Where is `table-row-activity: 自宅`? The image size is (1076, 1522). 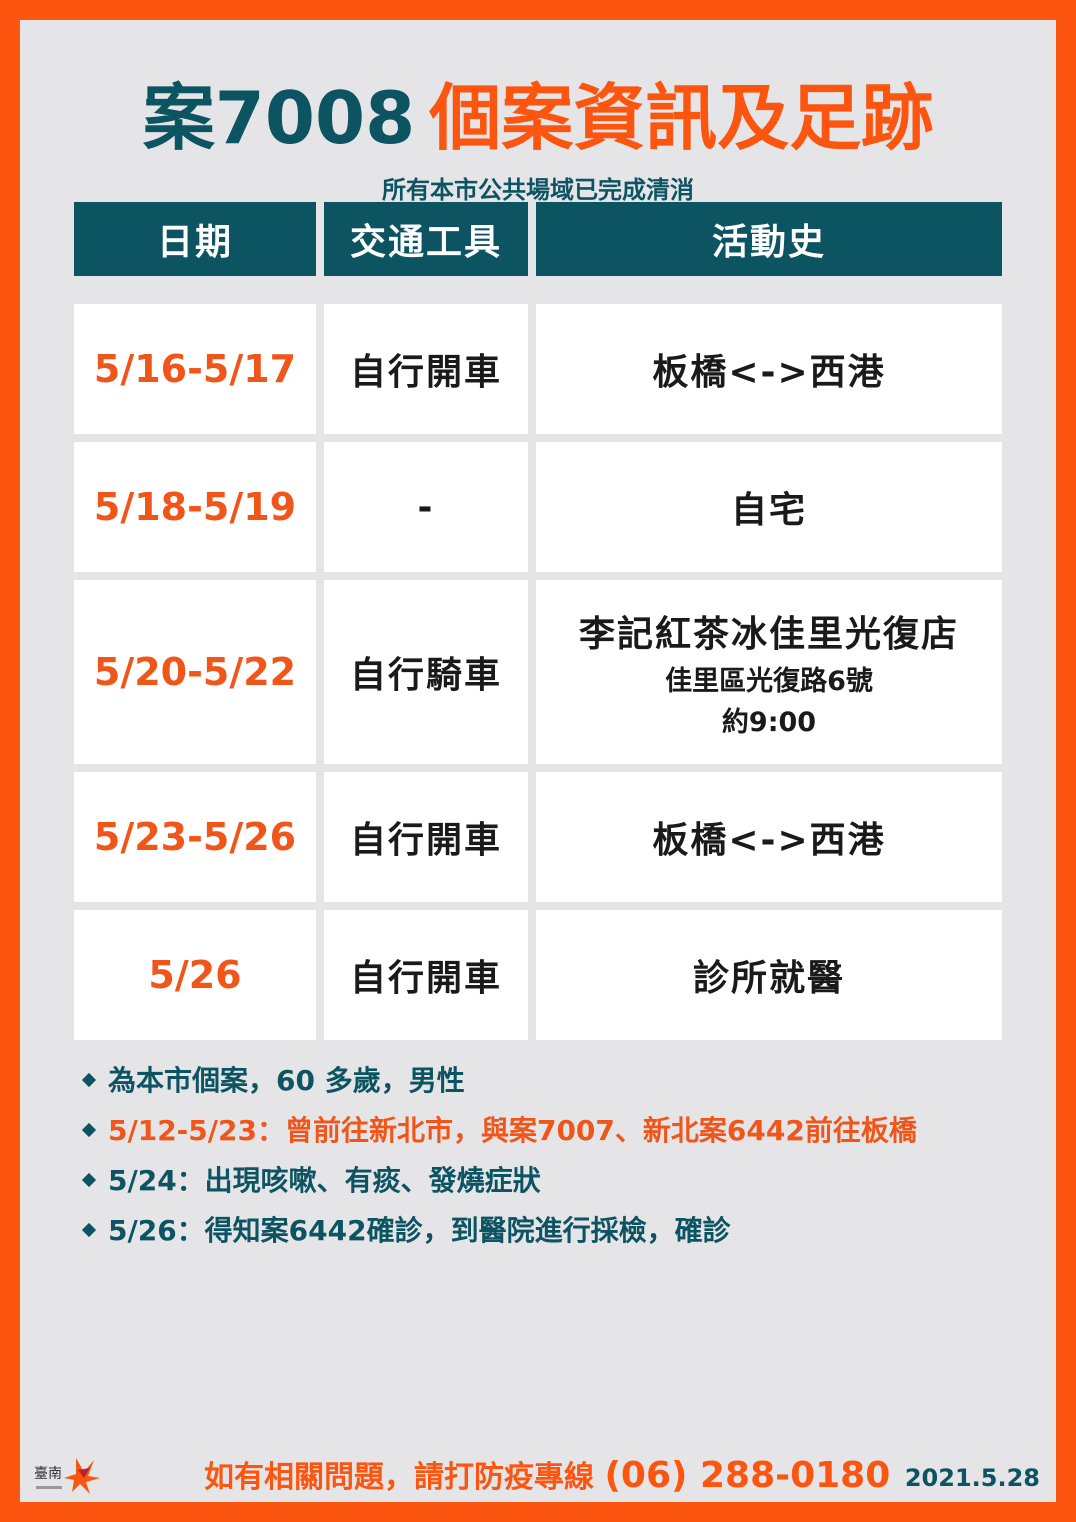 table-row-activity: 自宅 is located at coordinates (769, 507).